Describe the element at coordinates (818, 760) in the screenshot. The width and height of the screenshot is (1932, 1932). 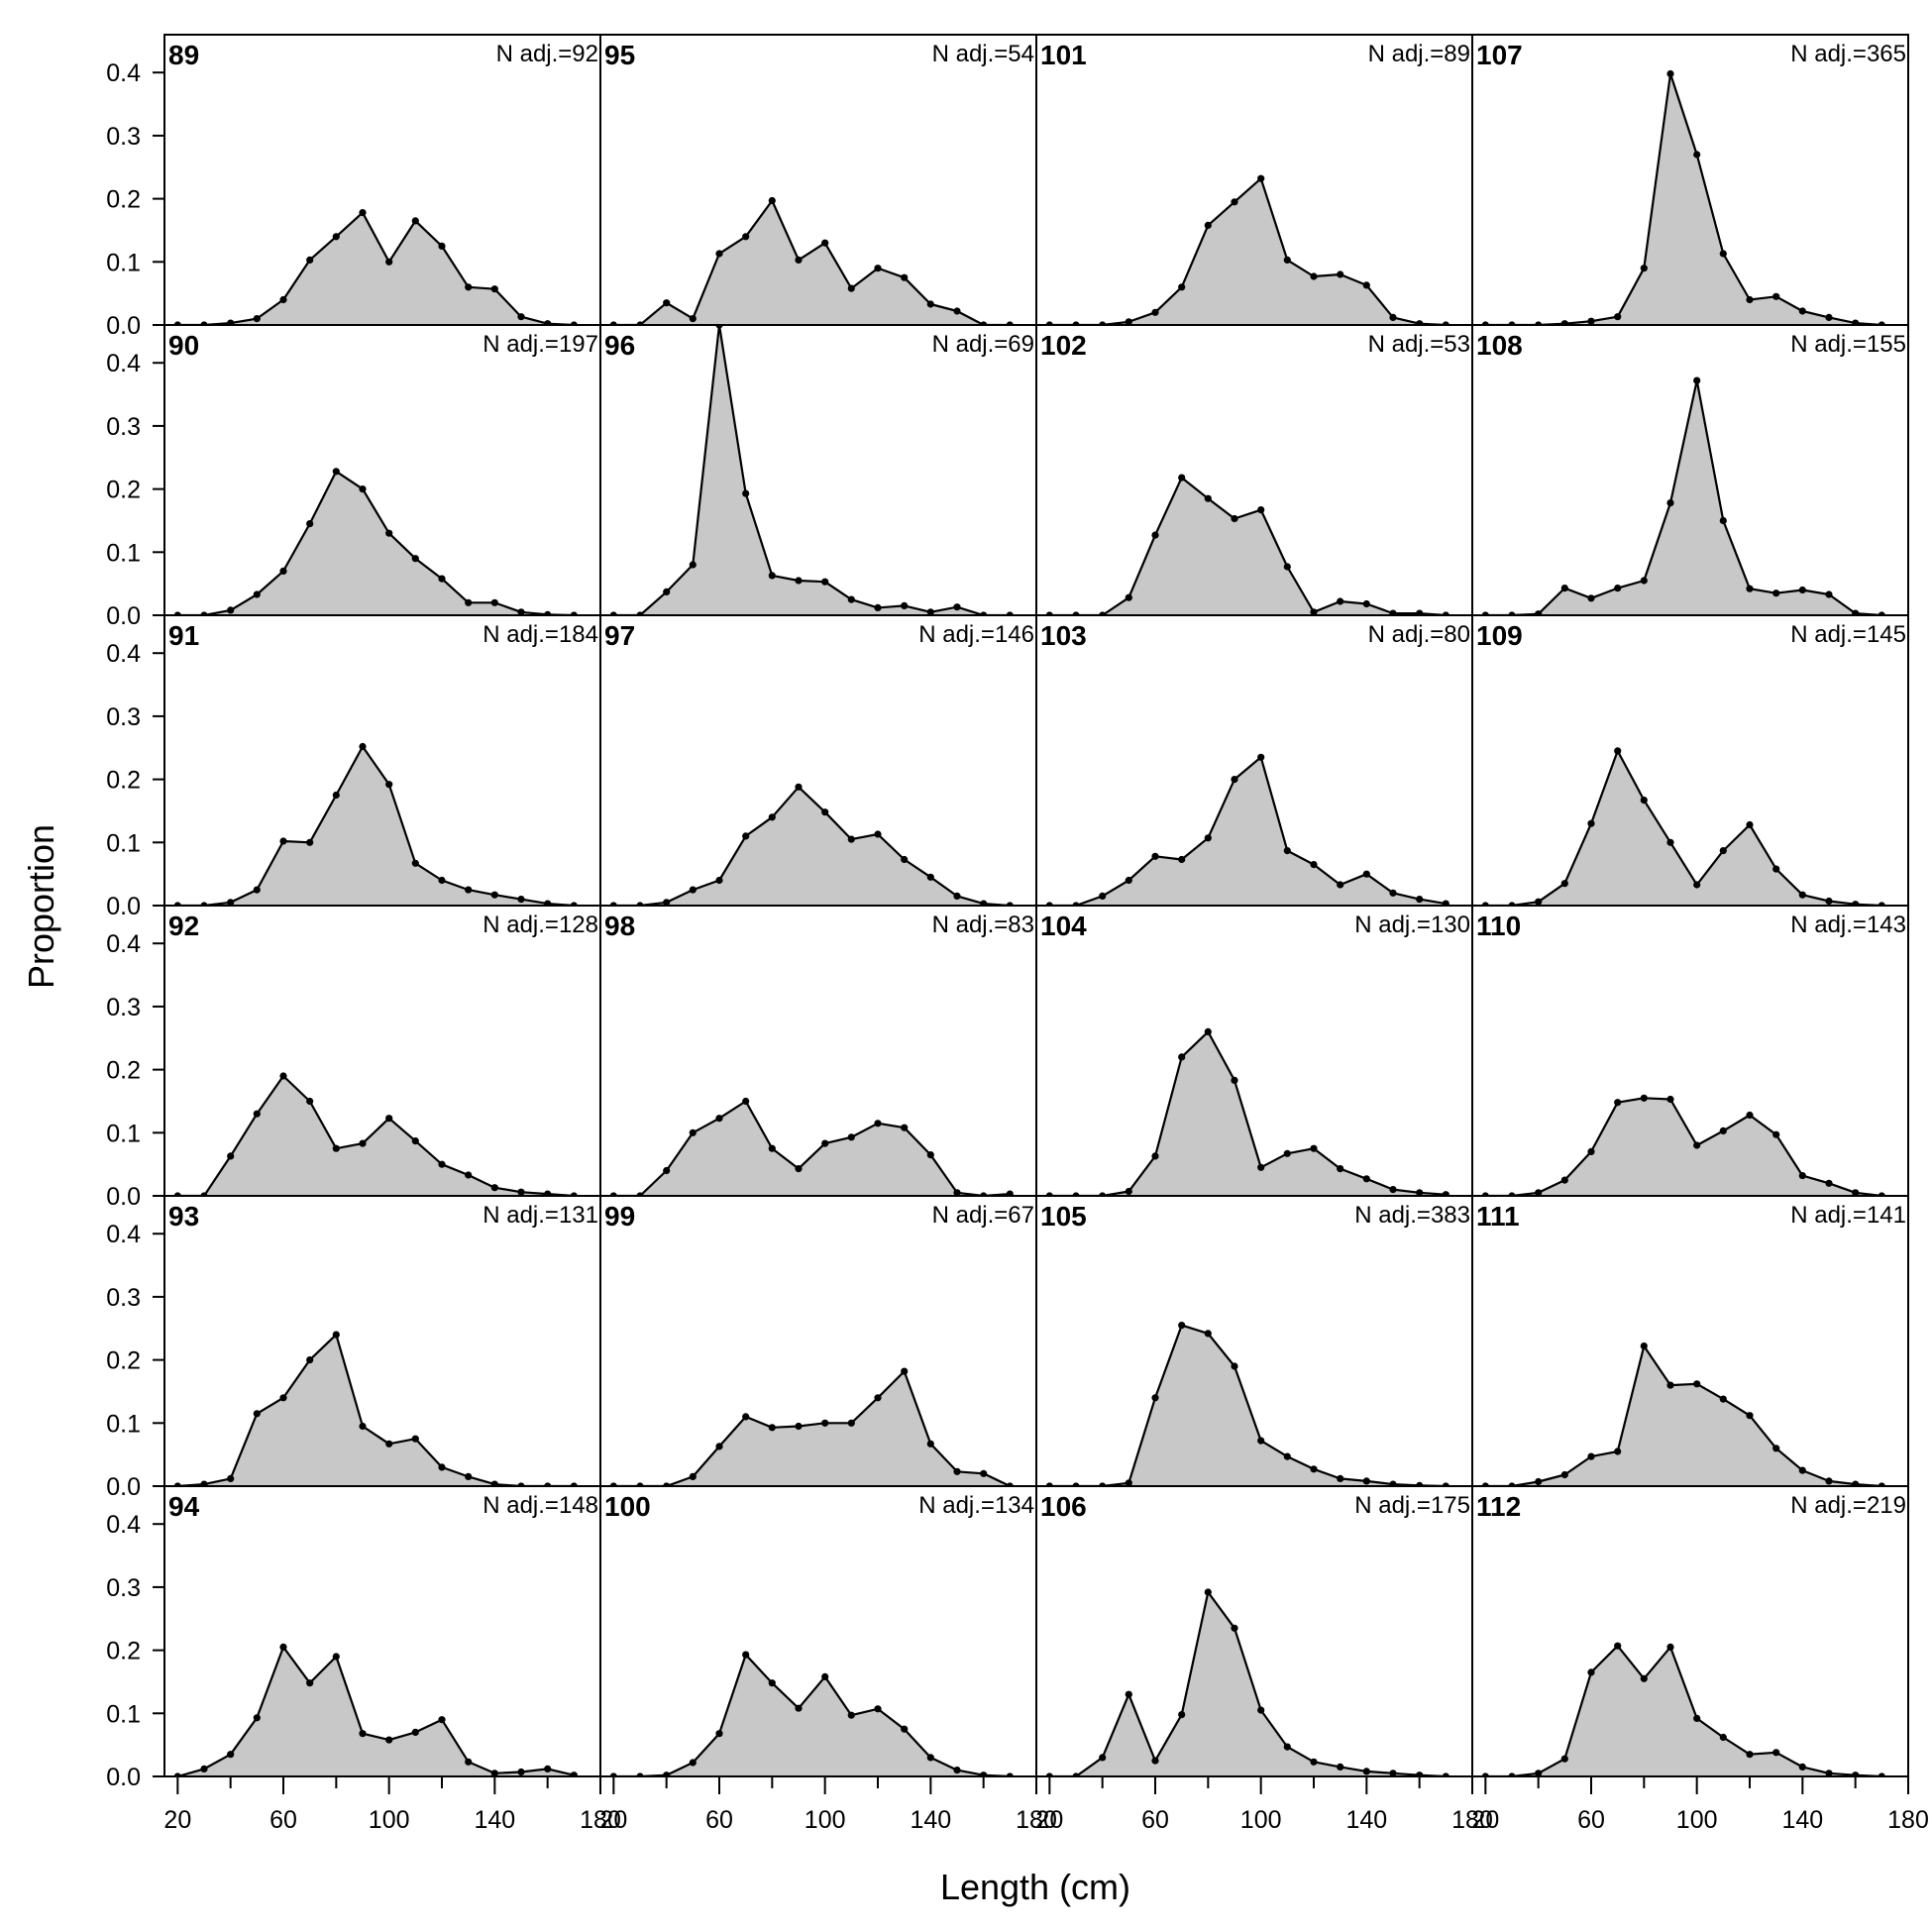
I see `panel-97: 97 N adj.=146` at that location.